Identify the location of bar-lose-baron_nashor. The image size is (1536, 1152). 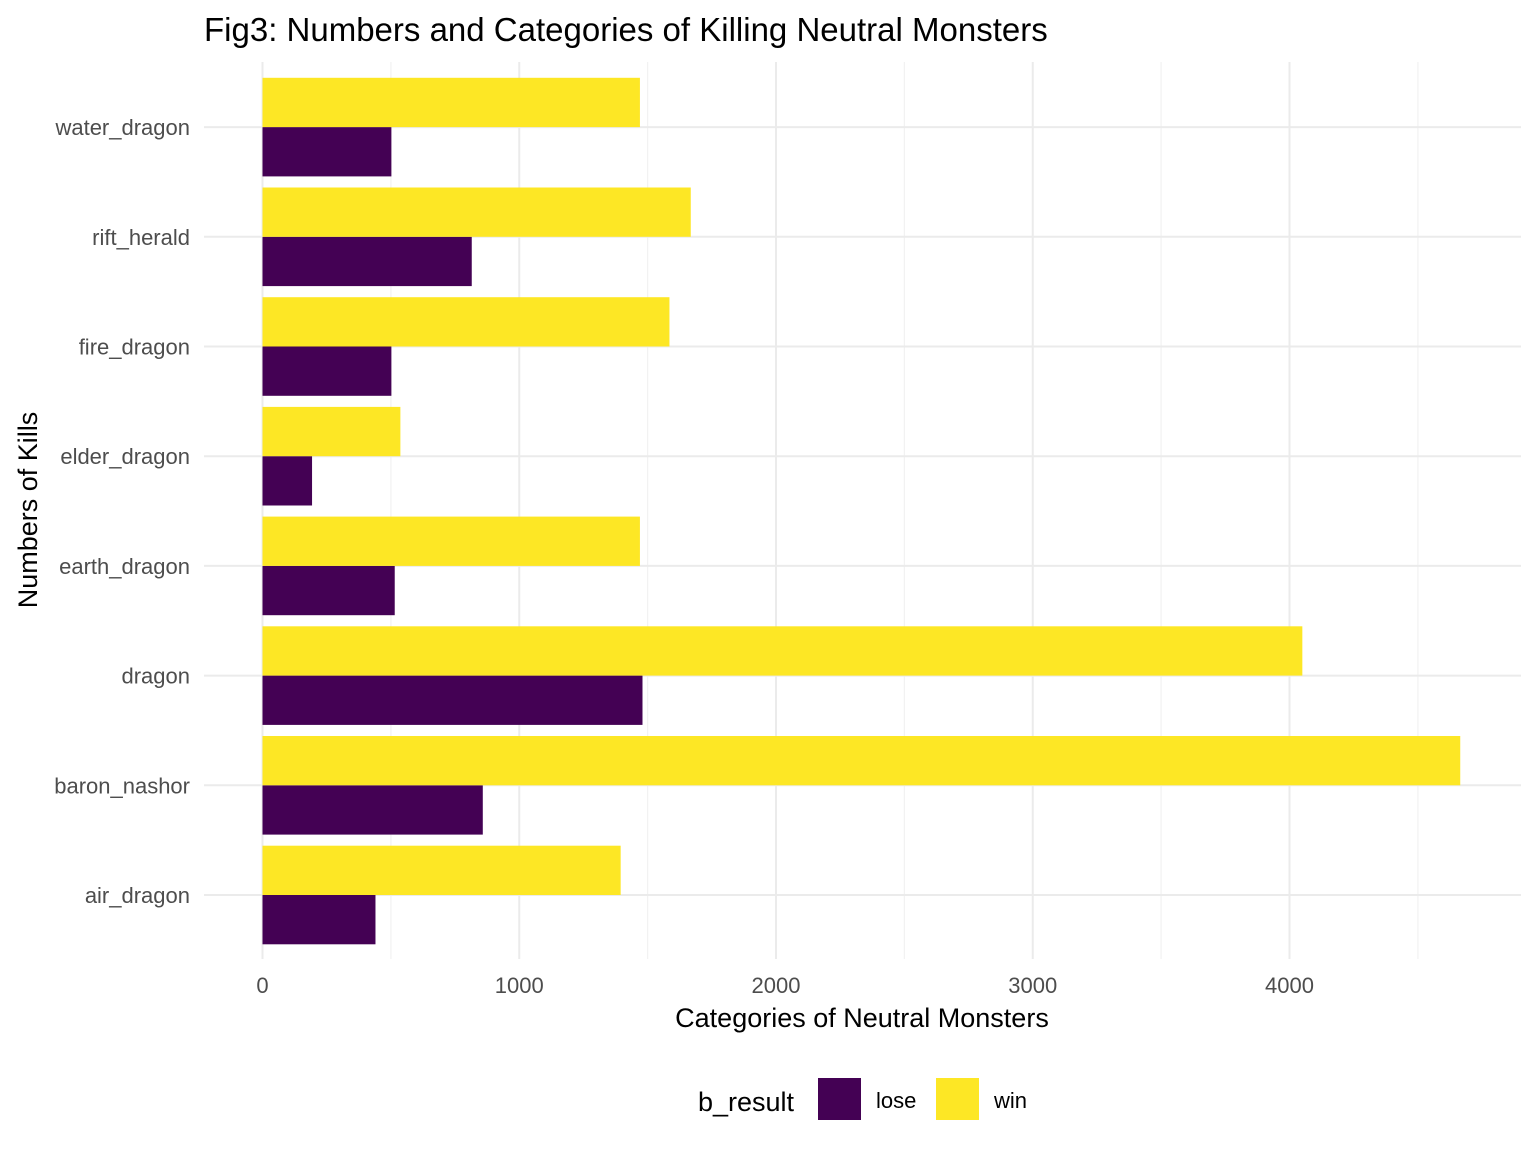
(372, 810).